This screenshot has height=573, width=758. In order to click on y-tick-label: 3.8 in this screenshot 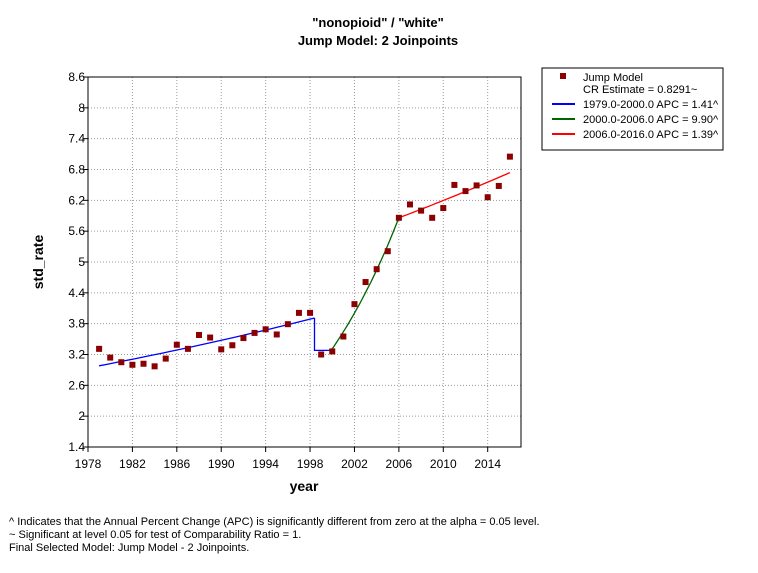, I will do `click(76, 324)`.